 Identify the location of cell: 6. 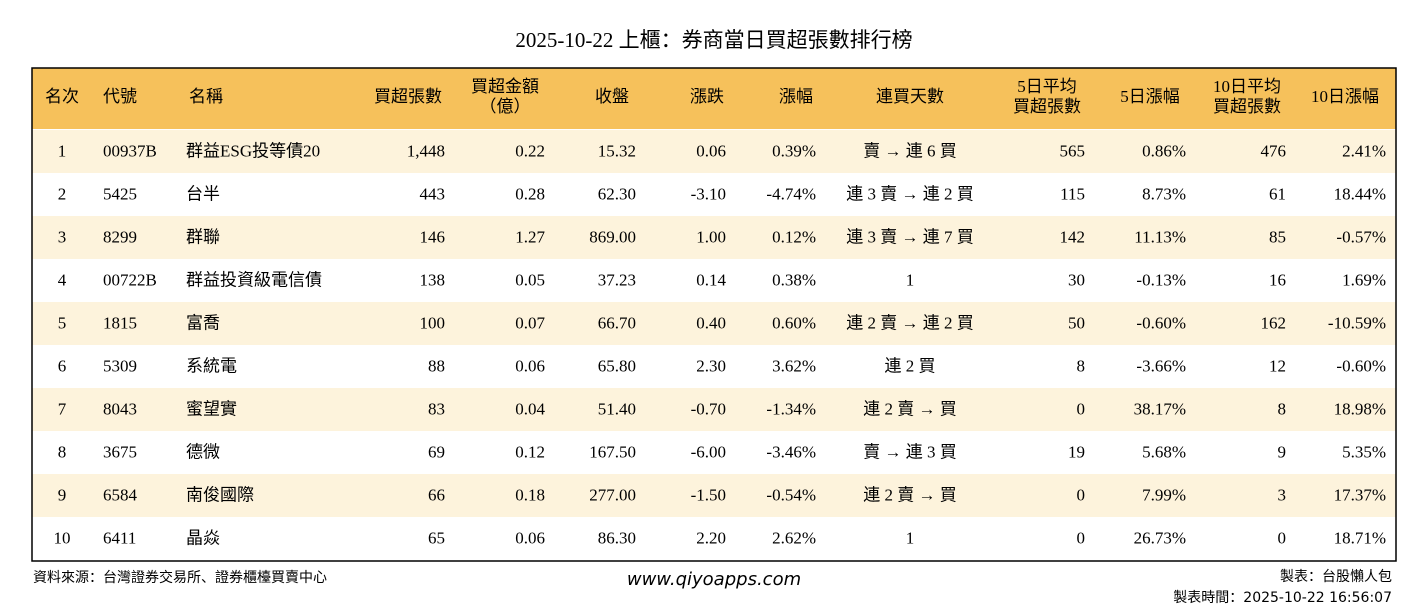
(62, 365).